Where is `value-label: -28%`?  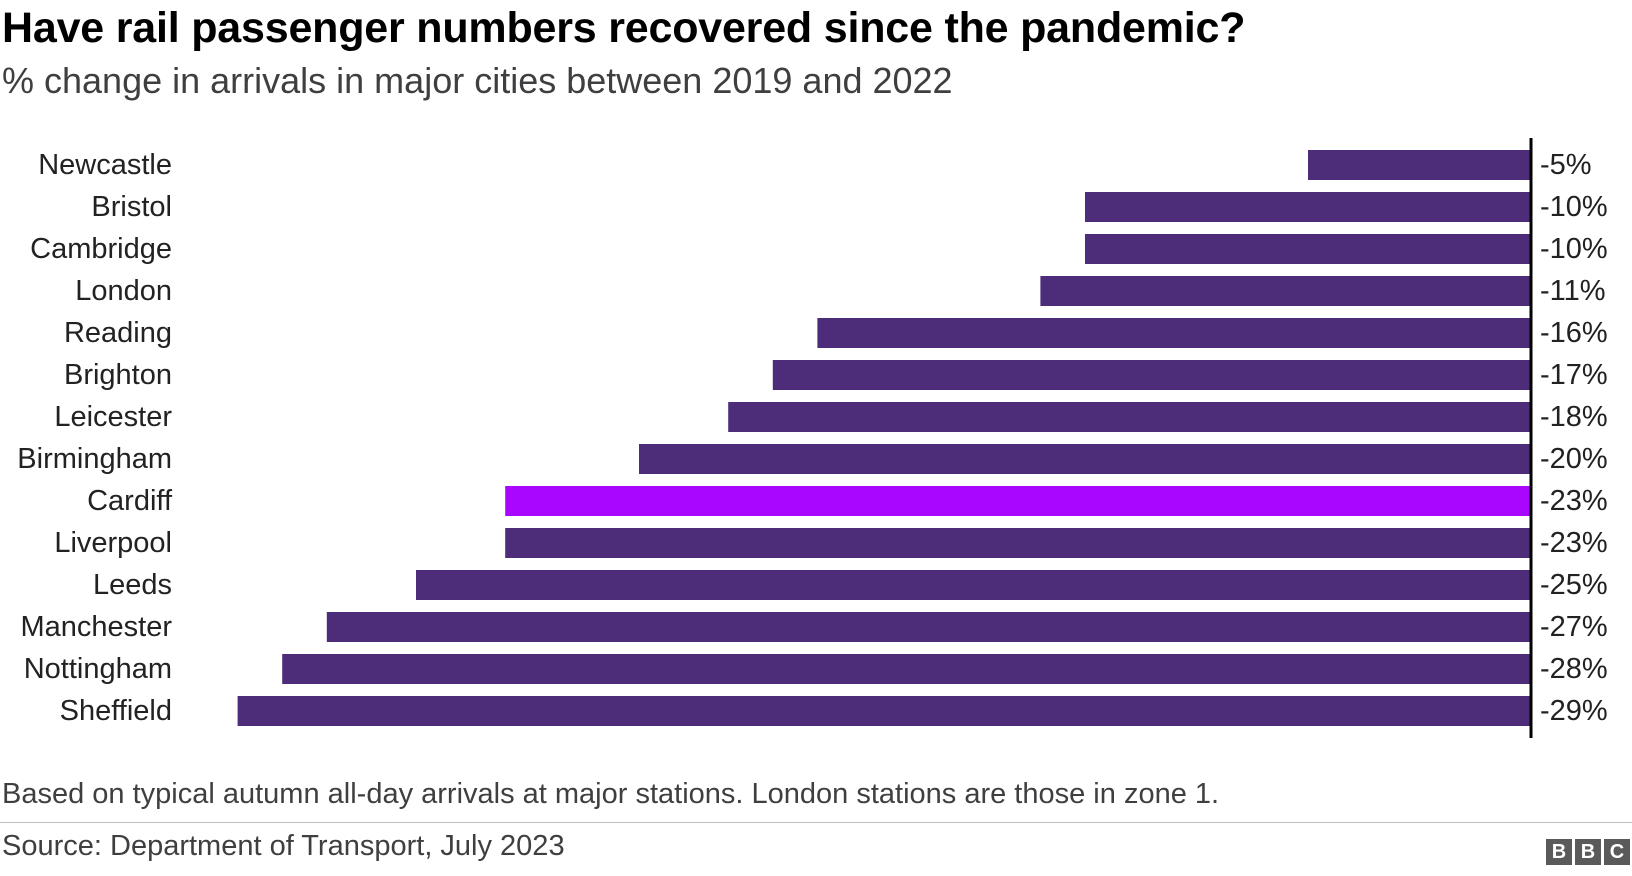
value-label: -28% is located at coordinates (1574, 669).